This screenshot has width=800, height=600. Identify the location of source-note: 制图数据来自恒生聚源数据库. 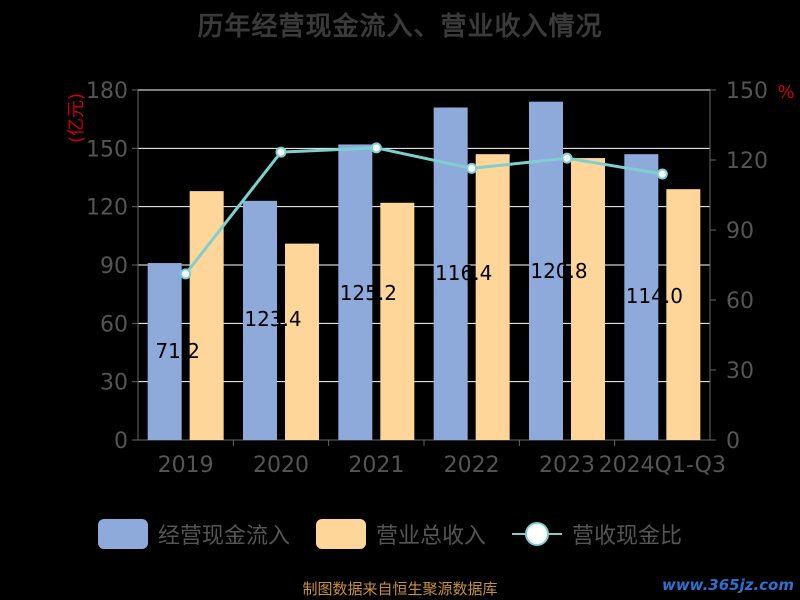
(400, 589).